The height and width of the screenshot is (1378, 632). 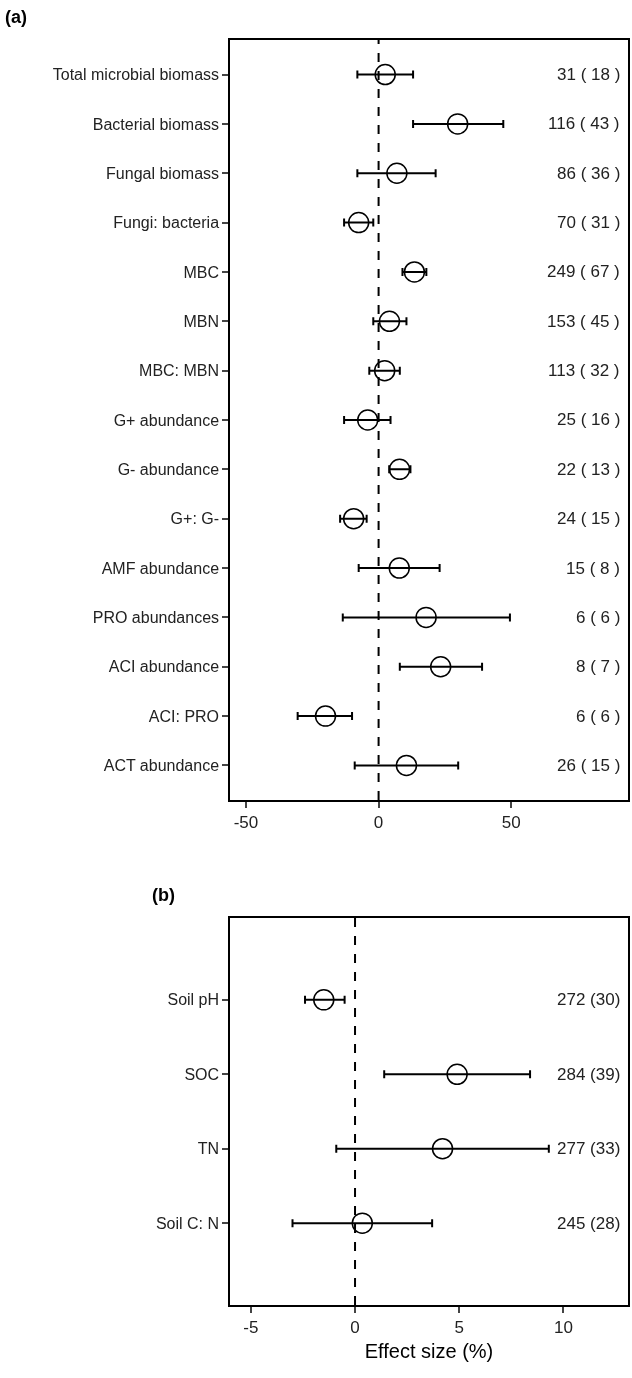 What do you see at coordinates (589, 1223) in the screenshot?
I see `annotation: 245 (28)` at bounding box center [589, 1223].